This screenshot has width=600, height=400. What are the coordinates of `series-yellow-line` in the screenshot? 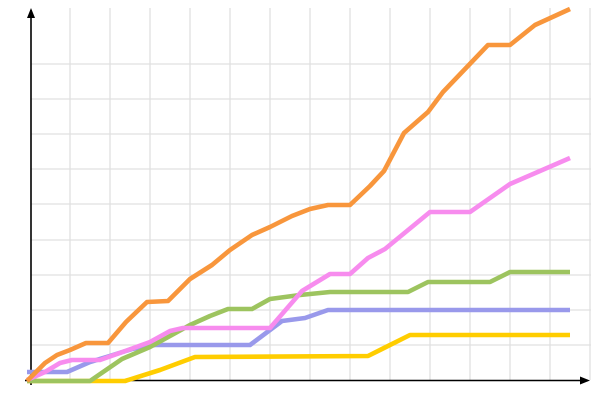 It's located at (298, 358).